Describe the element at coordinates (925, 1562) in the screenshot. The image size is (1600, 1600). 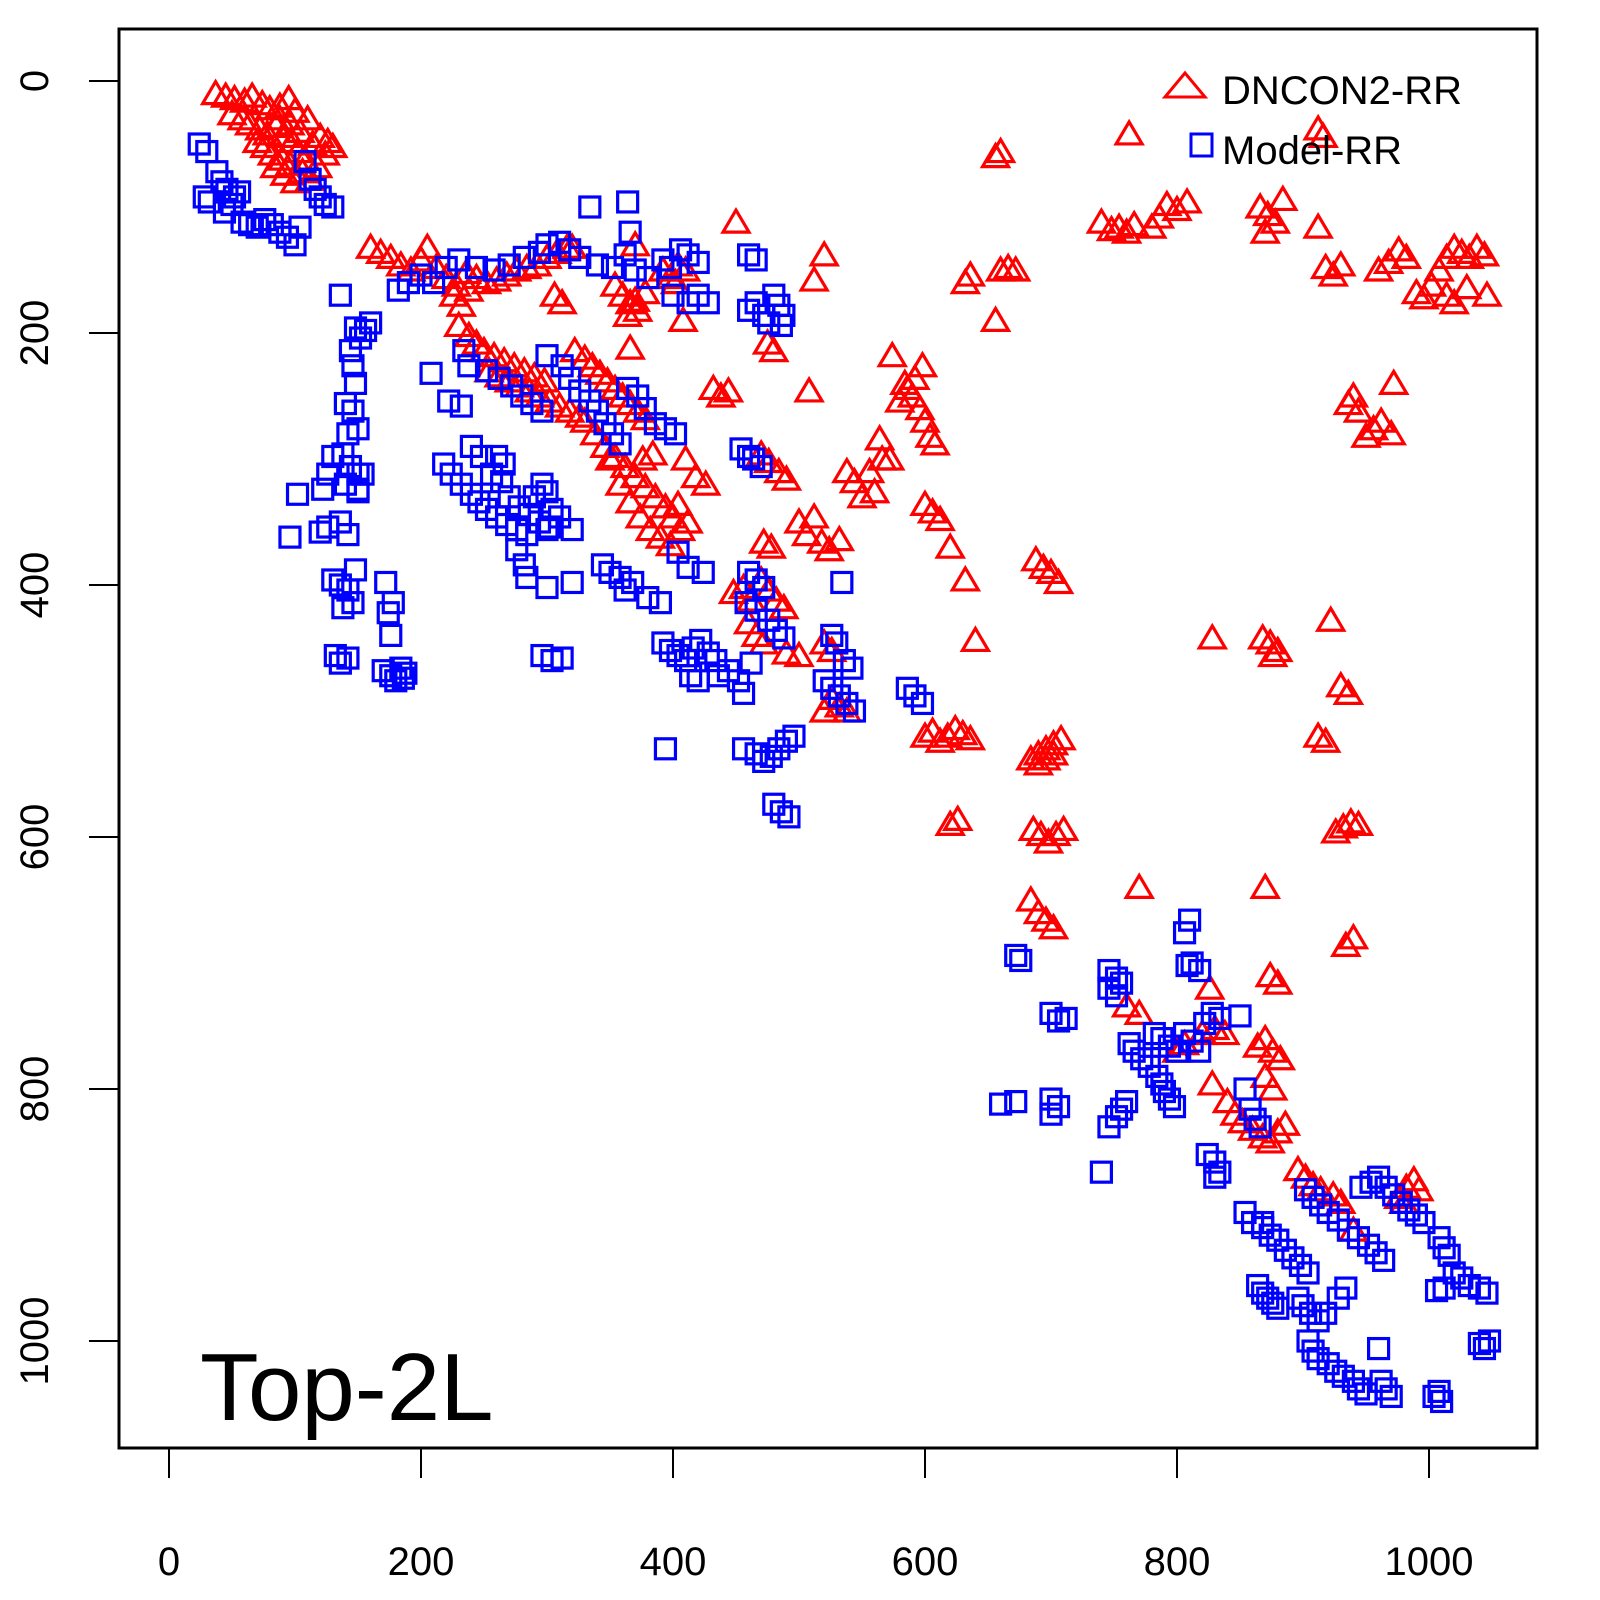
I see `x-tick-label: 600` at that location.